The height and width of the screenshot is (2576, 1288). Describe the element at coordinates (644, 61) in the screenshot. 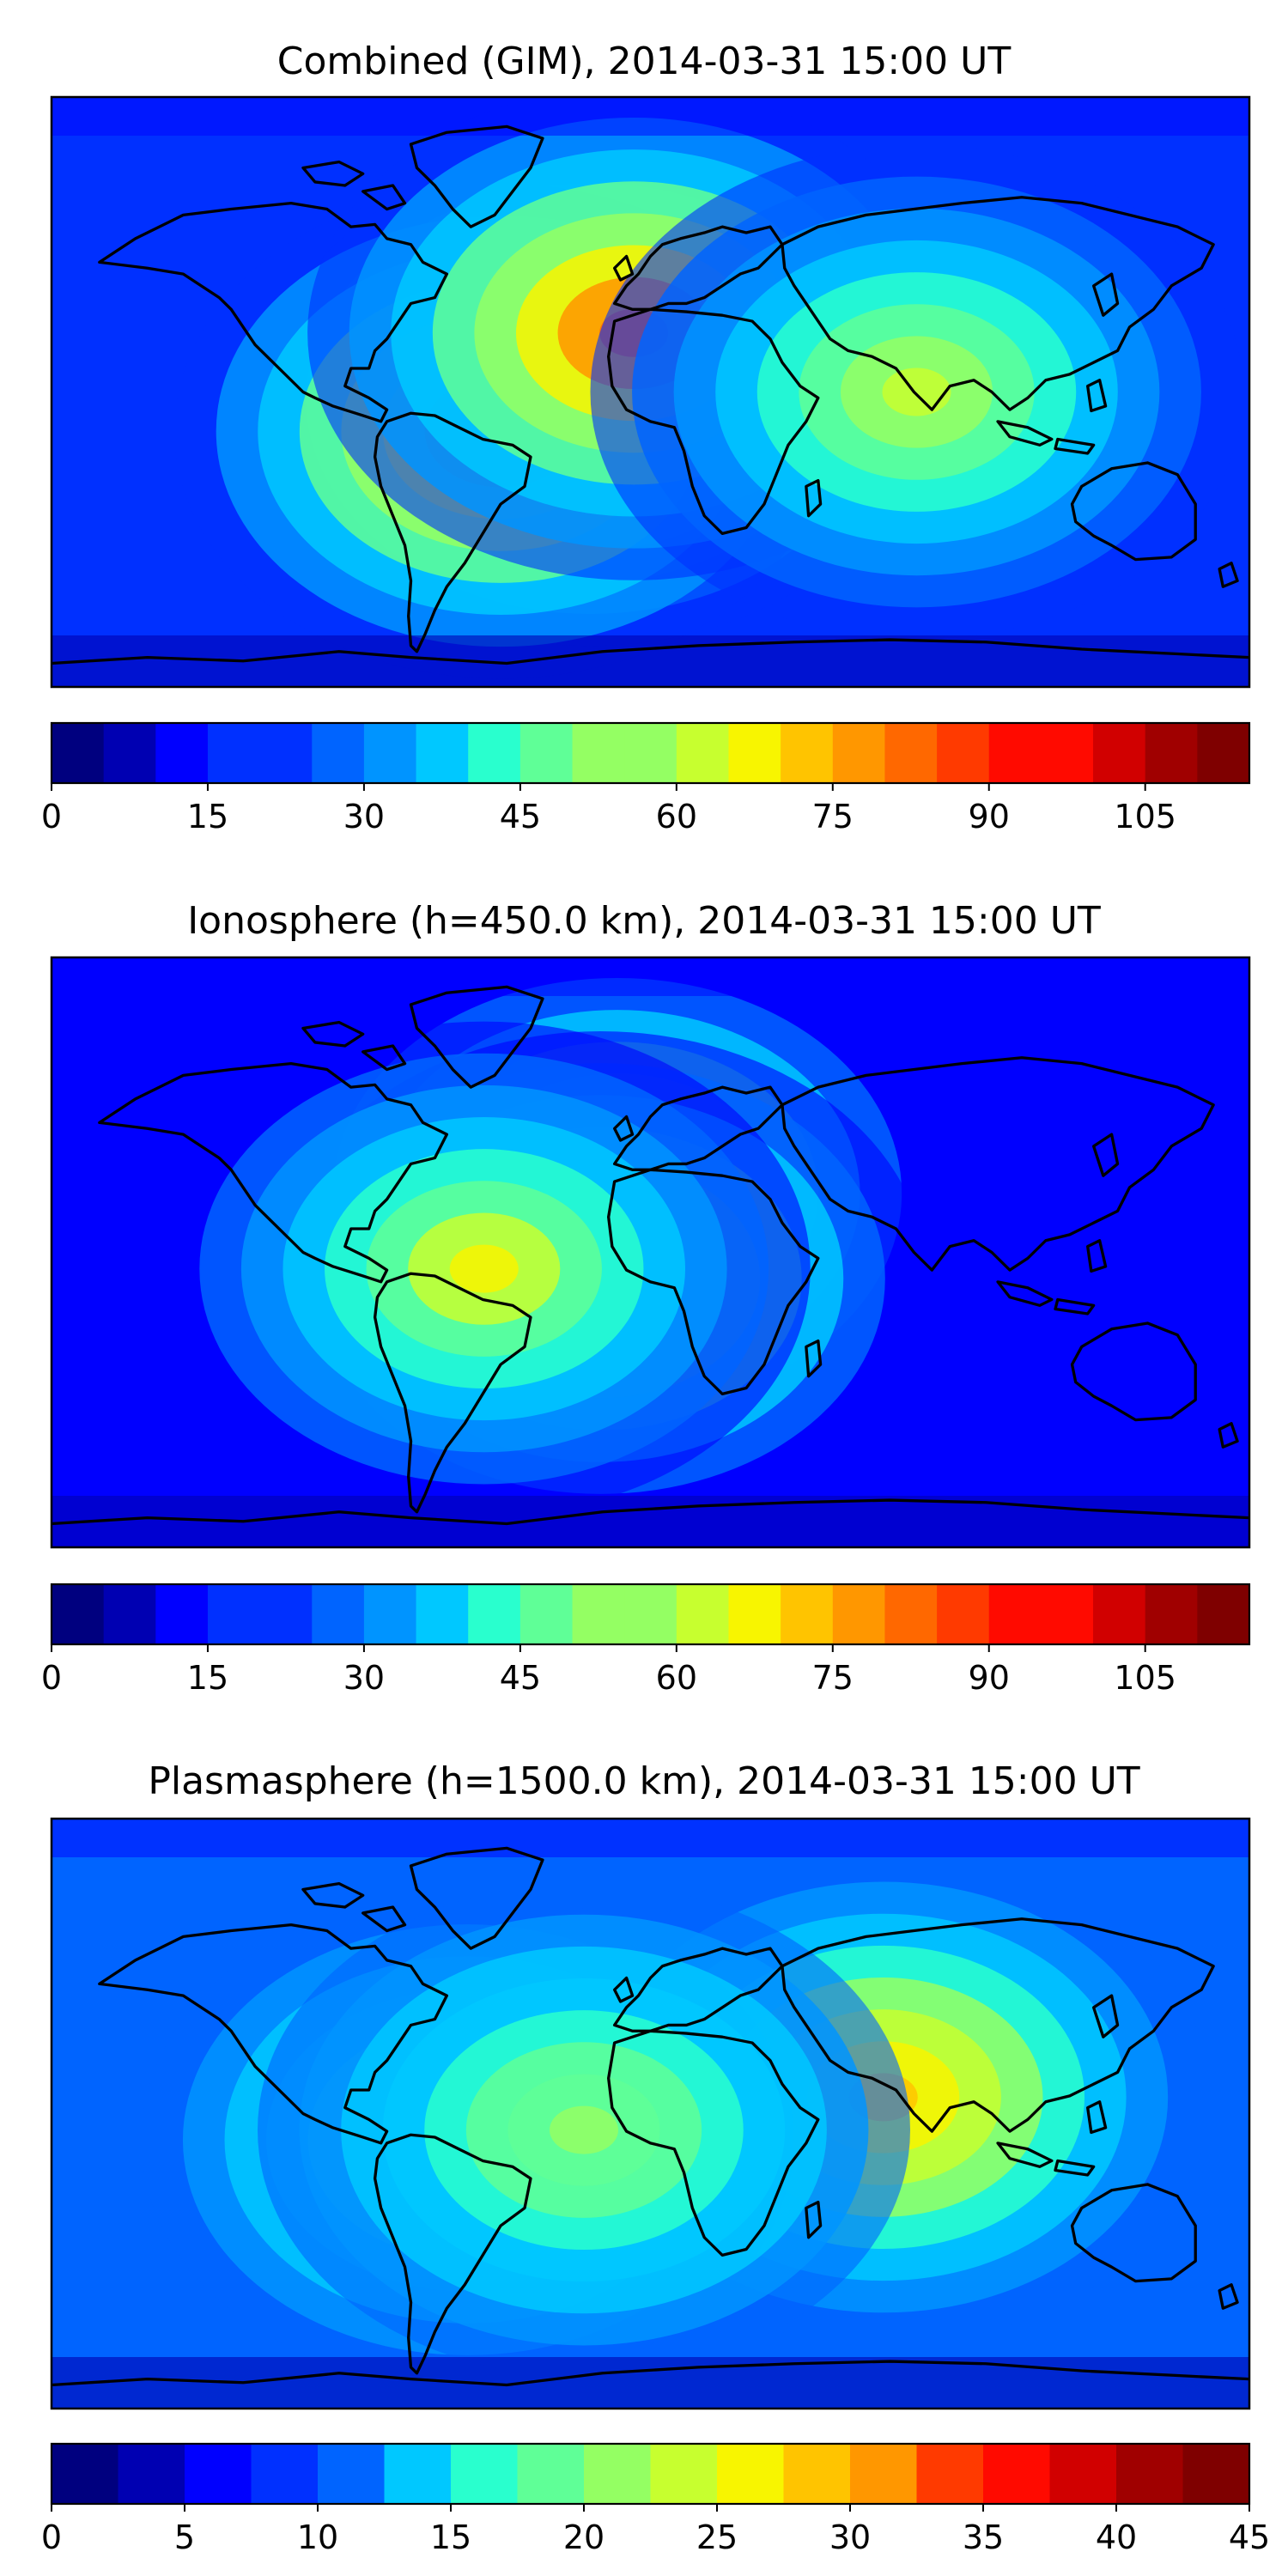

I see `panel-1-title: Combined (GIM), 2014-03-31 15:00 UT` at that location.